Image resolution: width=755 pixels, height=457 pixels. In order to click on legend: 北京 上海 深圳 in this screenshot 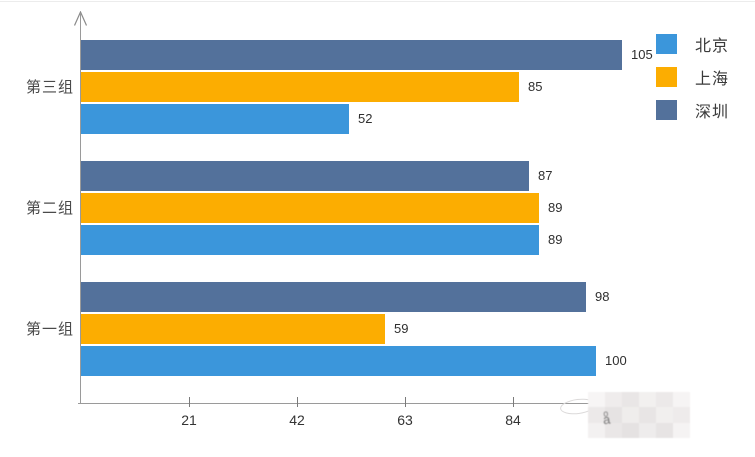, I will do `click(692, 83)`.